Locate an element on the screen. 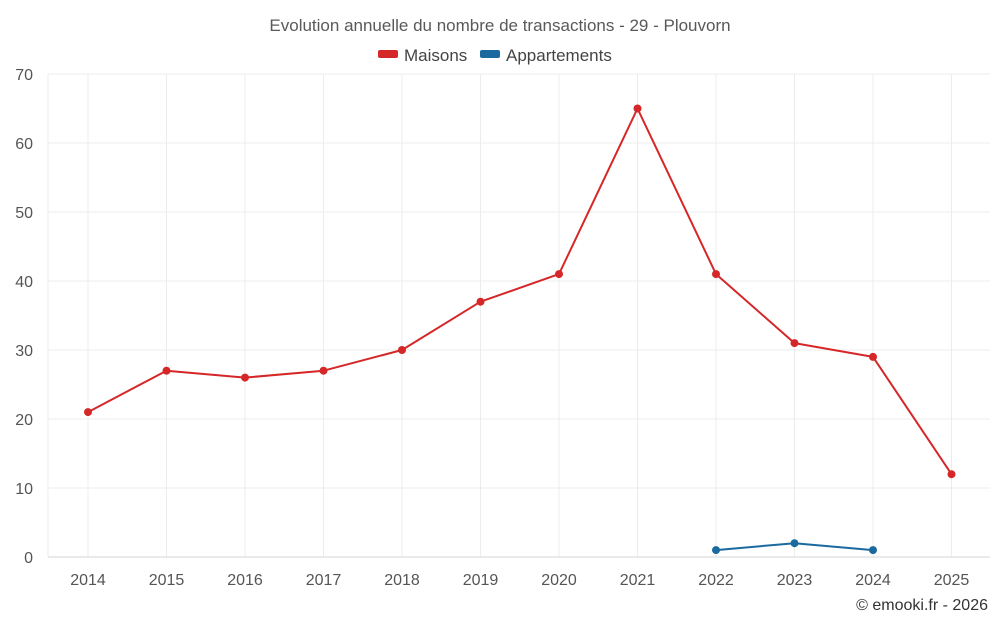  y-tick-label: 40 is located at coordinates (24, 282).